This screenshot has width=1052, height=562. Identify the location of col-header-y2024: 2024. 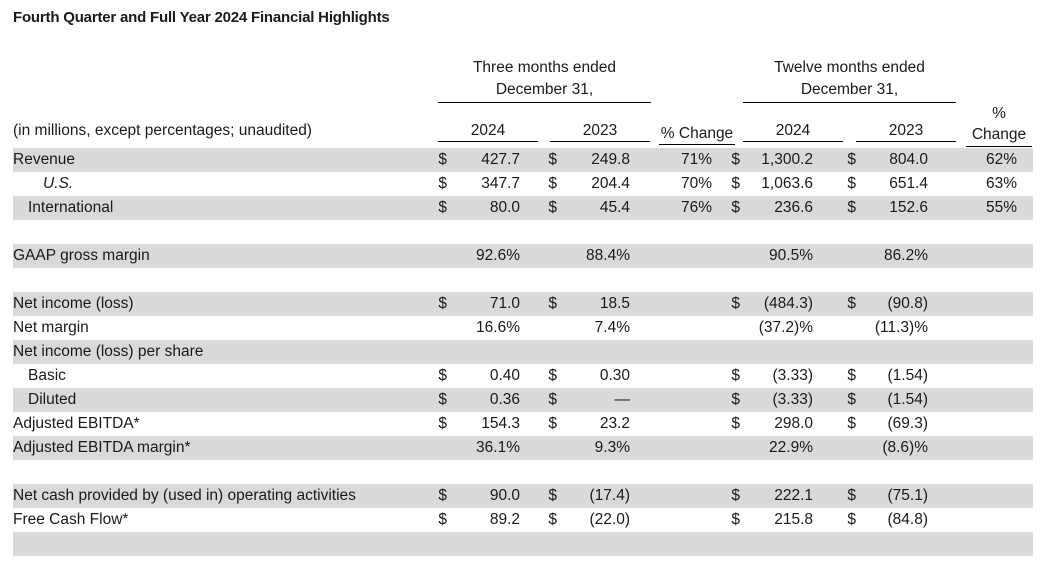
(793, 132).